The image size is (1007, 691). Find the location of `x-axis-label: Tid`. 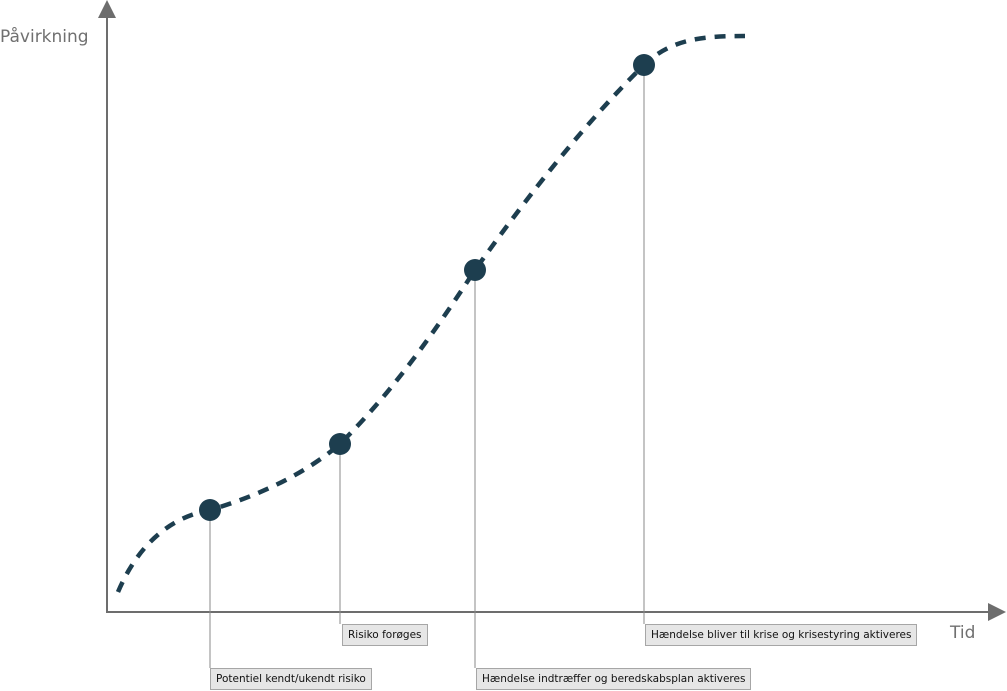

x-axis-label: Tid is located at coordinates (962, 633).